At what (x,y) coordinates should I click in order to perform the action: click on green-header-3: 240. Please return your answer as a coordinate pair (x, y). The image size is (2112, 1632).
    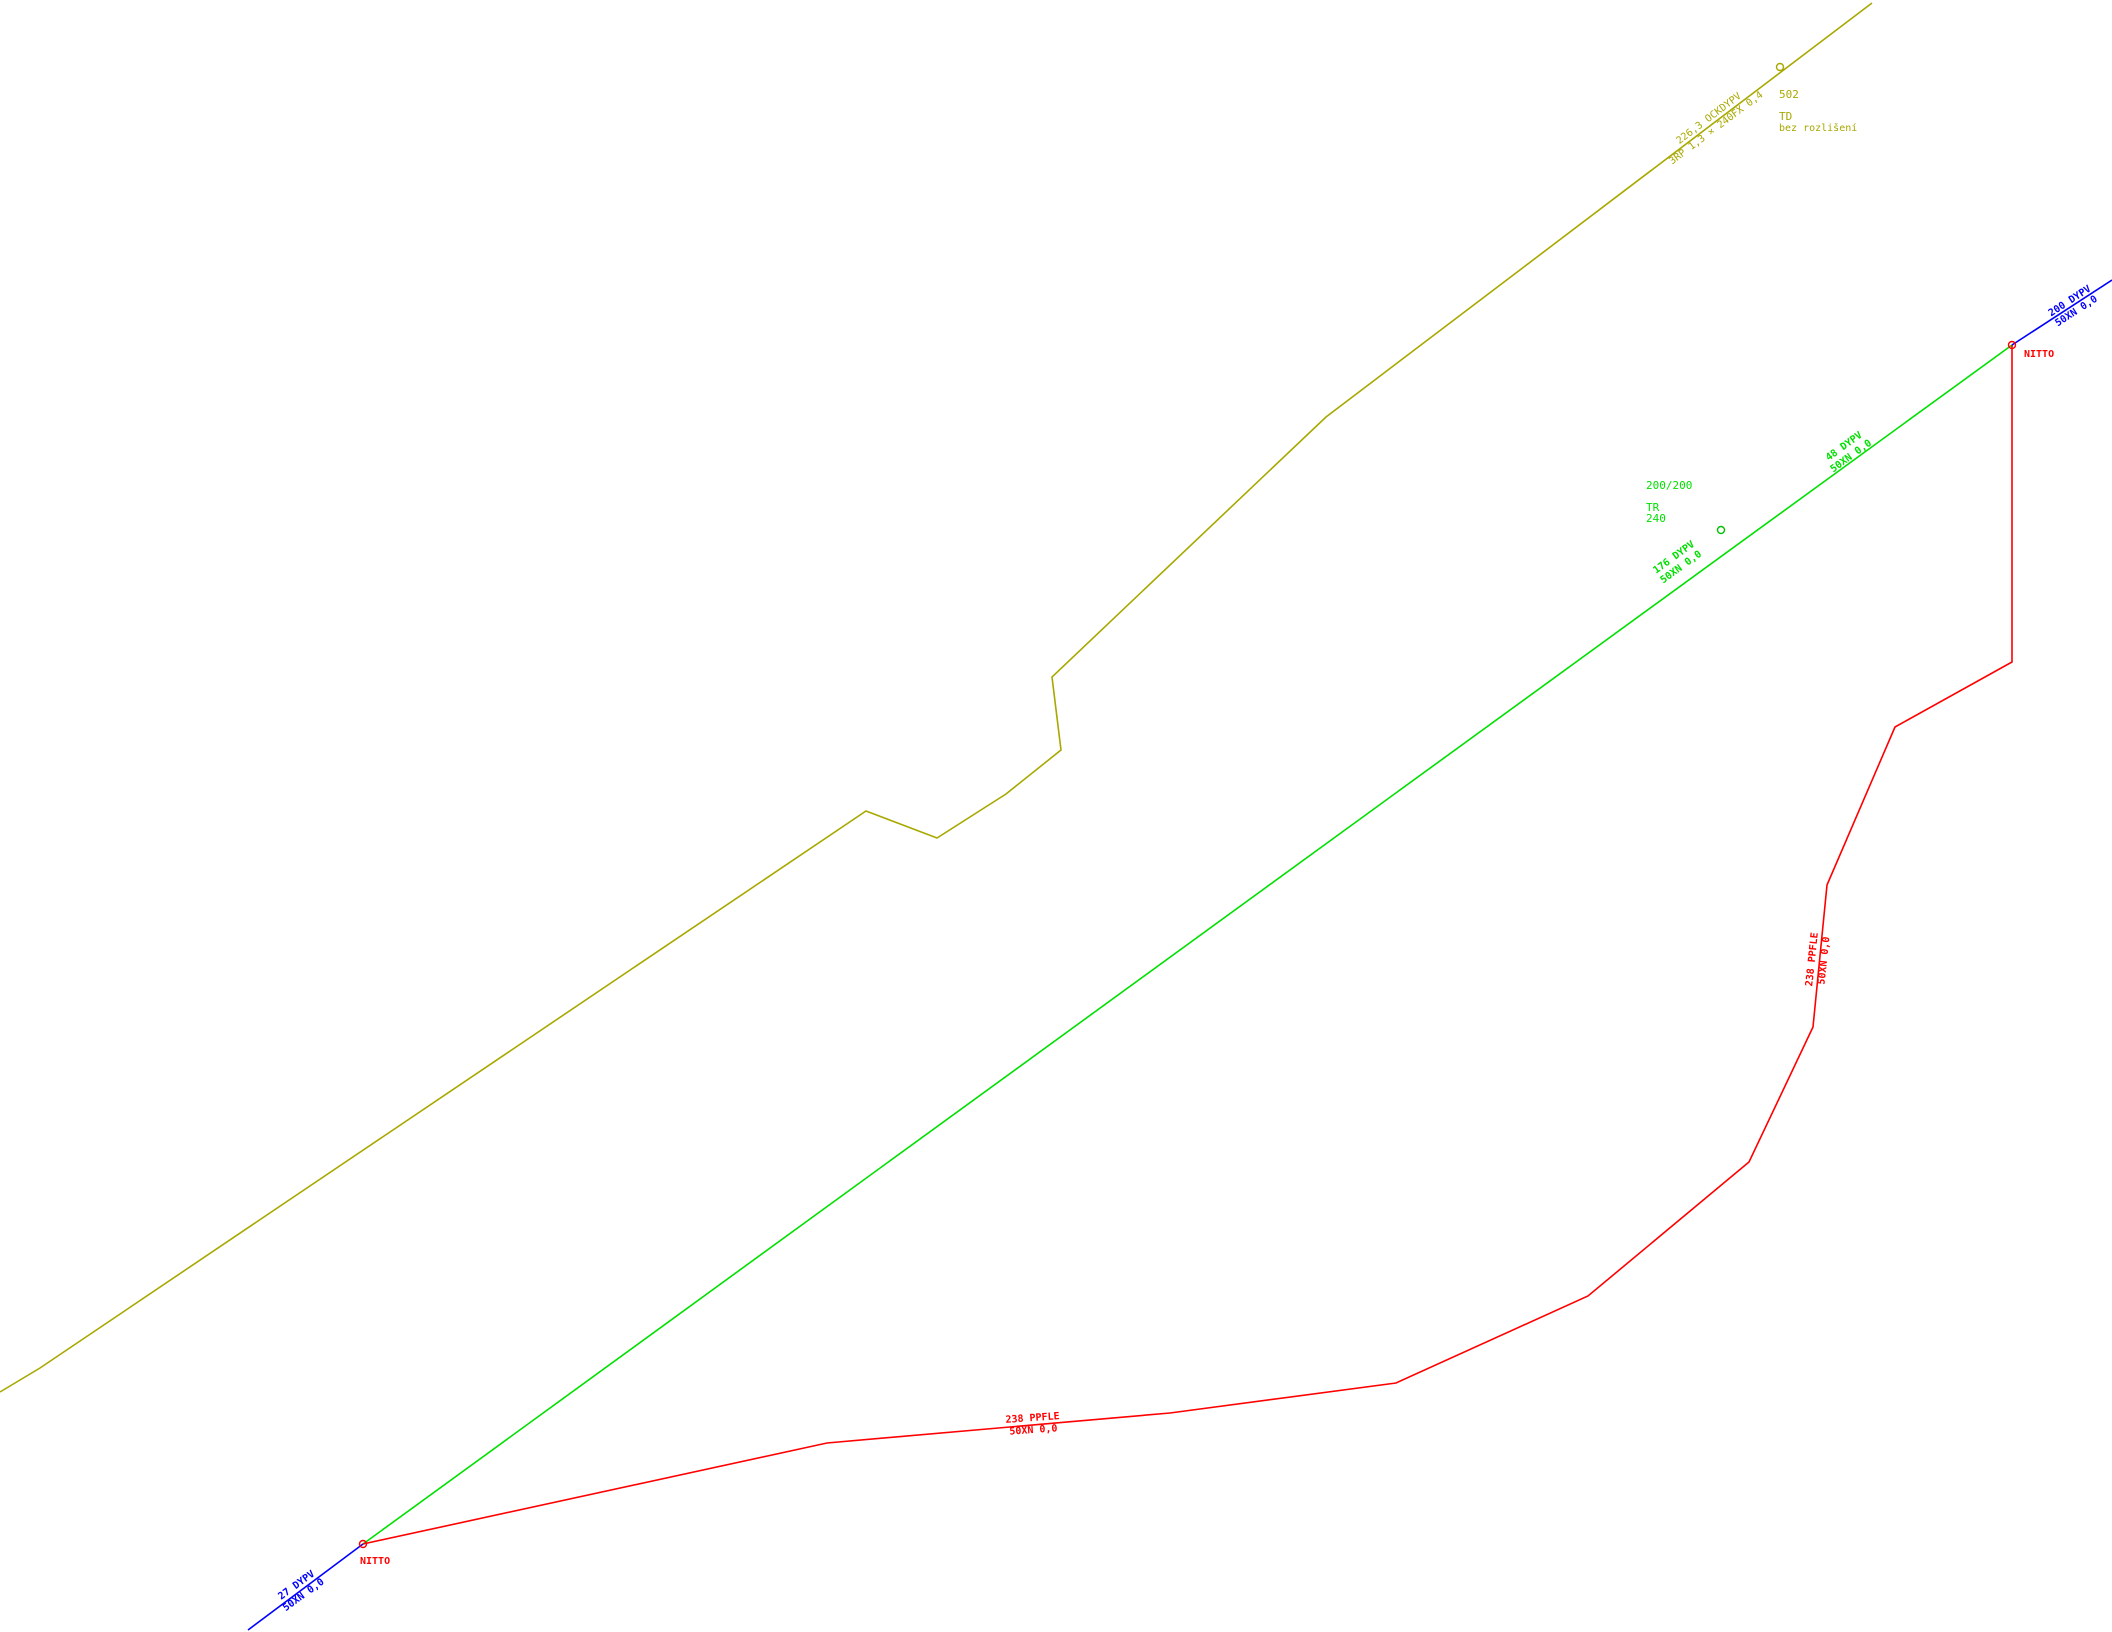
    Looking at the image, I should click on (1656, 518).